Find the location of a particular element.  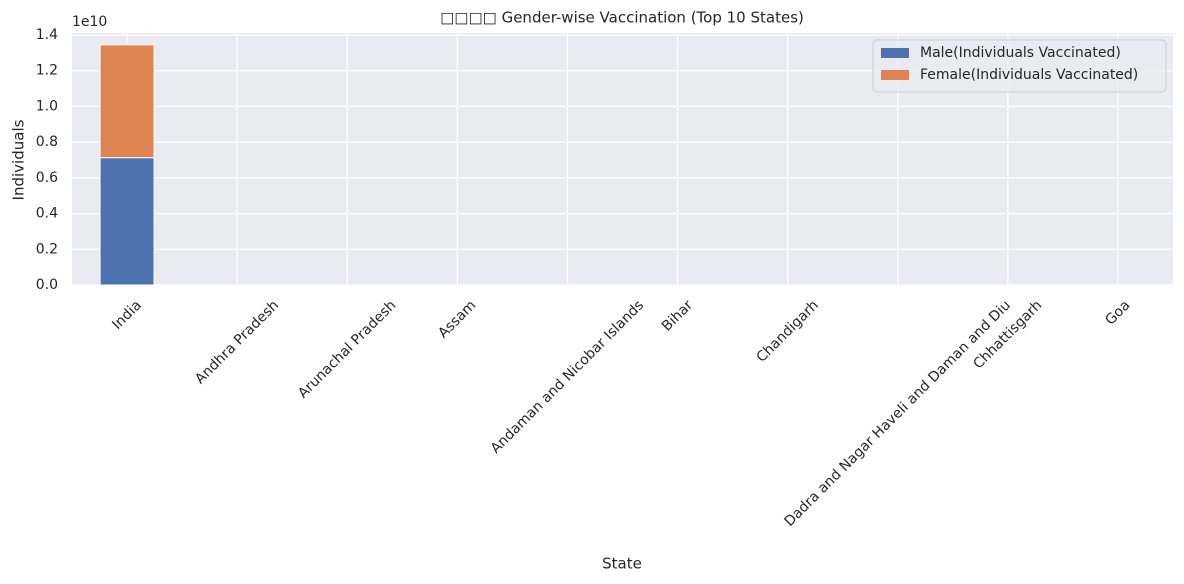

x-tick-label: Chandigarh is located at coordinates (787, 331).